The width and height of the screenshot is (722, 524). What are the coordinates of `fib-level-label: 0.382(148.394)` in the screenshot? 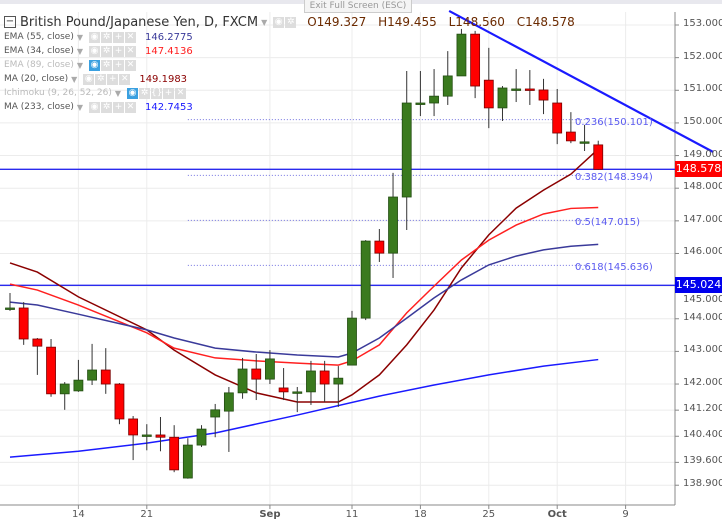 It's located at (614, 178).